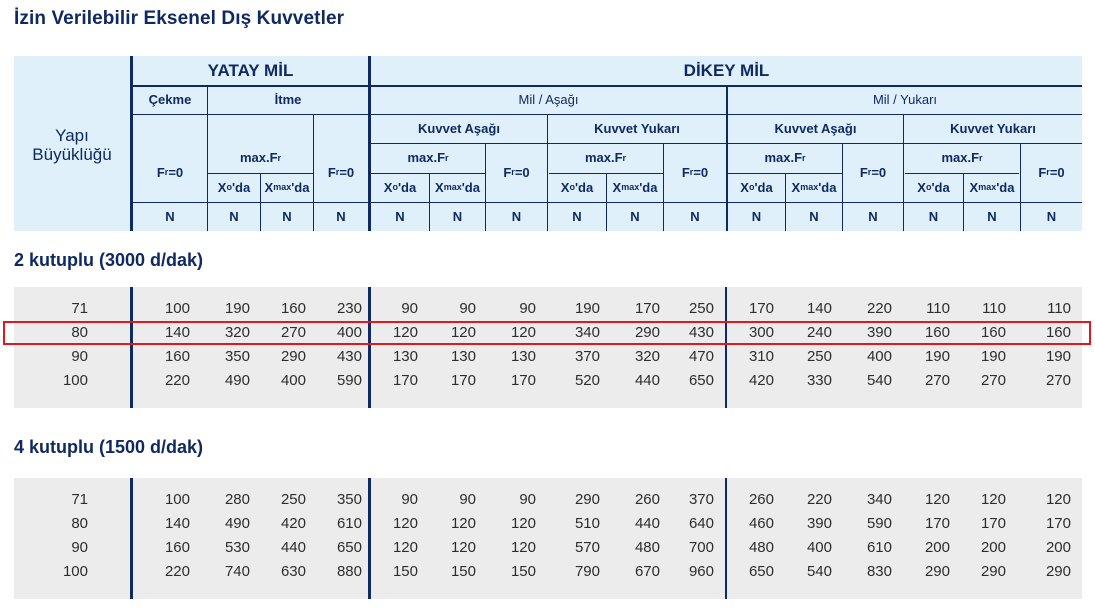  Describe the element at coordinates (647, 571) in the screenshot. I see `value-cell: 670` at that location.